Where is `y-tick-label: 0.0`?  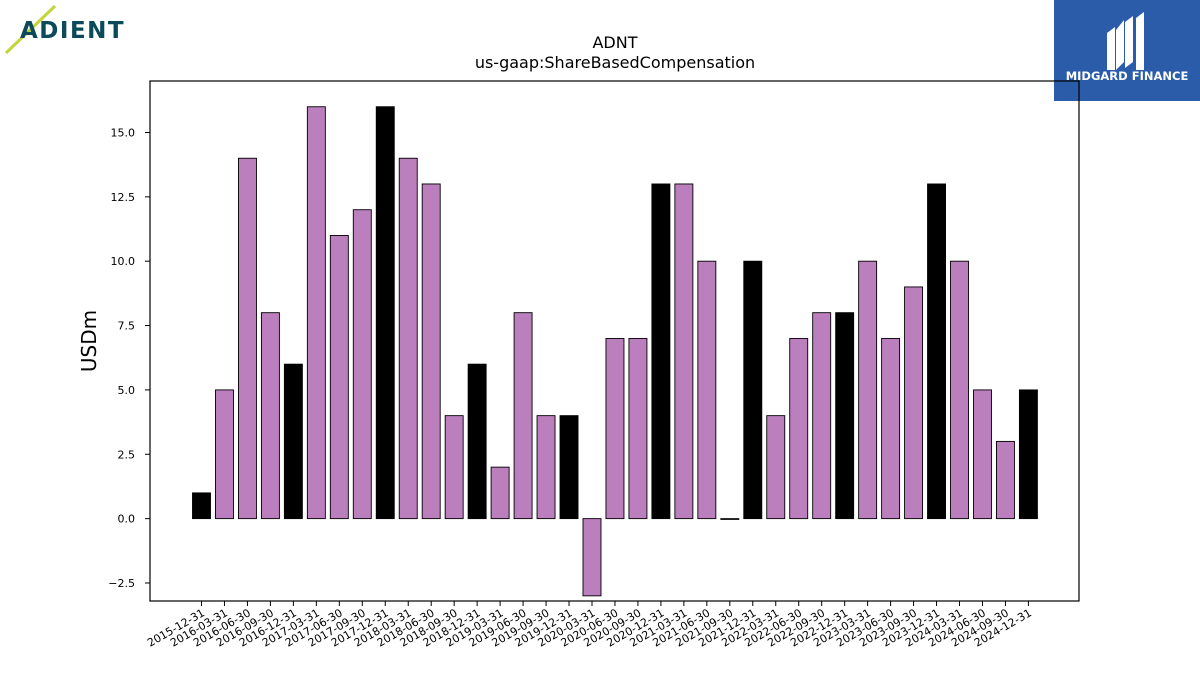 y-tick-label: 0.0 is located at coordinates (127, 519).